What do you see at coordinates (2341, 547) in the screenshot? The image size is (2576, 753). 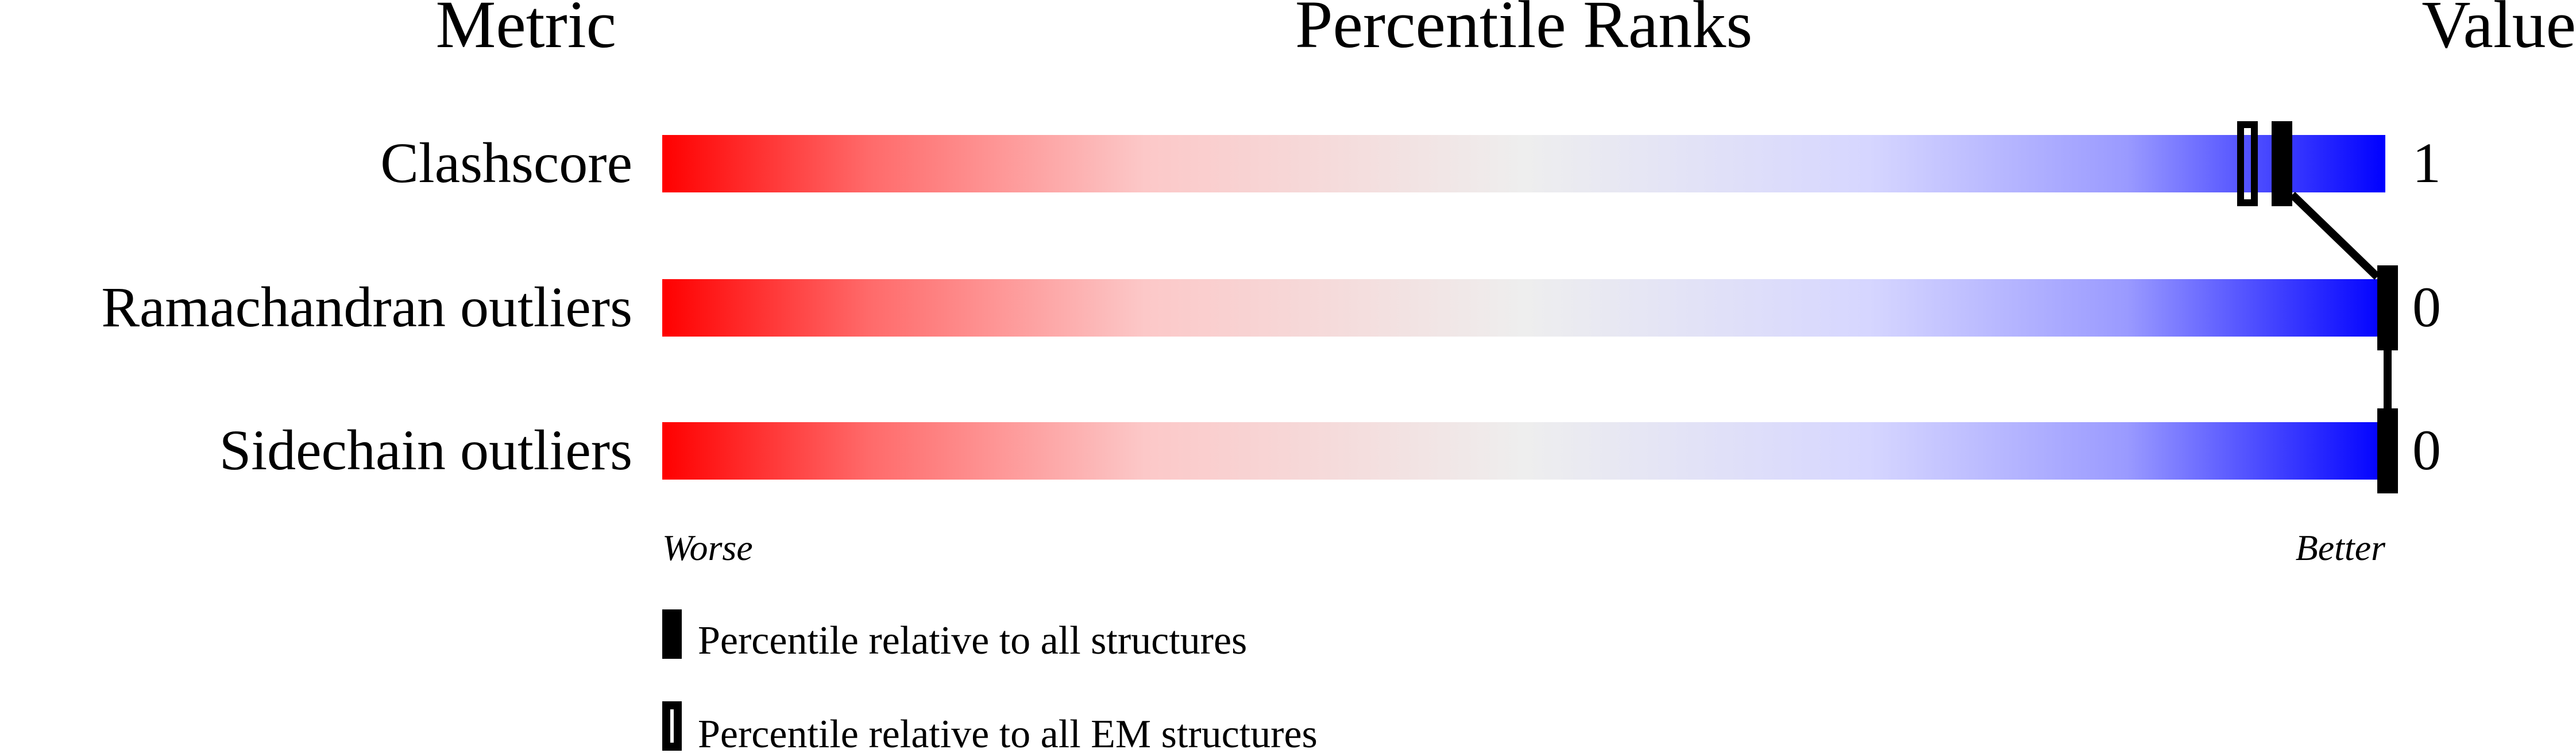 I see `axis-better-label: Better` at bounding box center [2341, 547].